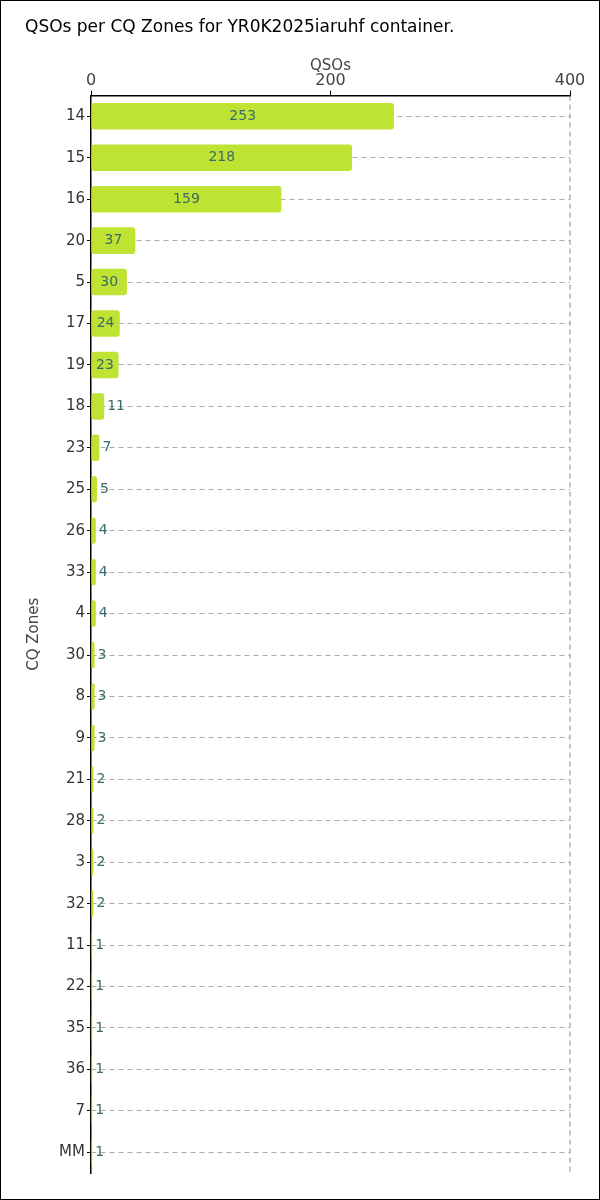 The height and width of the screenshot is (1200, 600). Describe the element at coordinates (75, 488) in the screenshot. I see `y-tick-label: 25` at that location.